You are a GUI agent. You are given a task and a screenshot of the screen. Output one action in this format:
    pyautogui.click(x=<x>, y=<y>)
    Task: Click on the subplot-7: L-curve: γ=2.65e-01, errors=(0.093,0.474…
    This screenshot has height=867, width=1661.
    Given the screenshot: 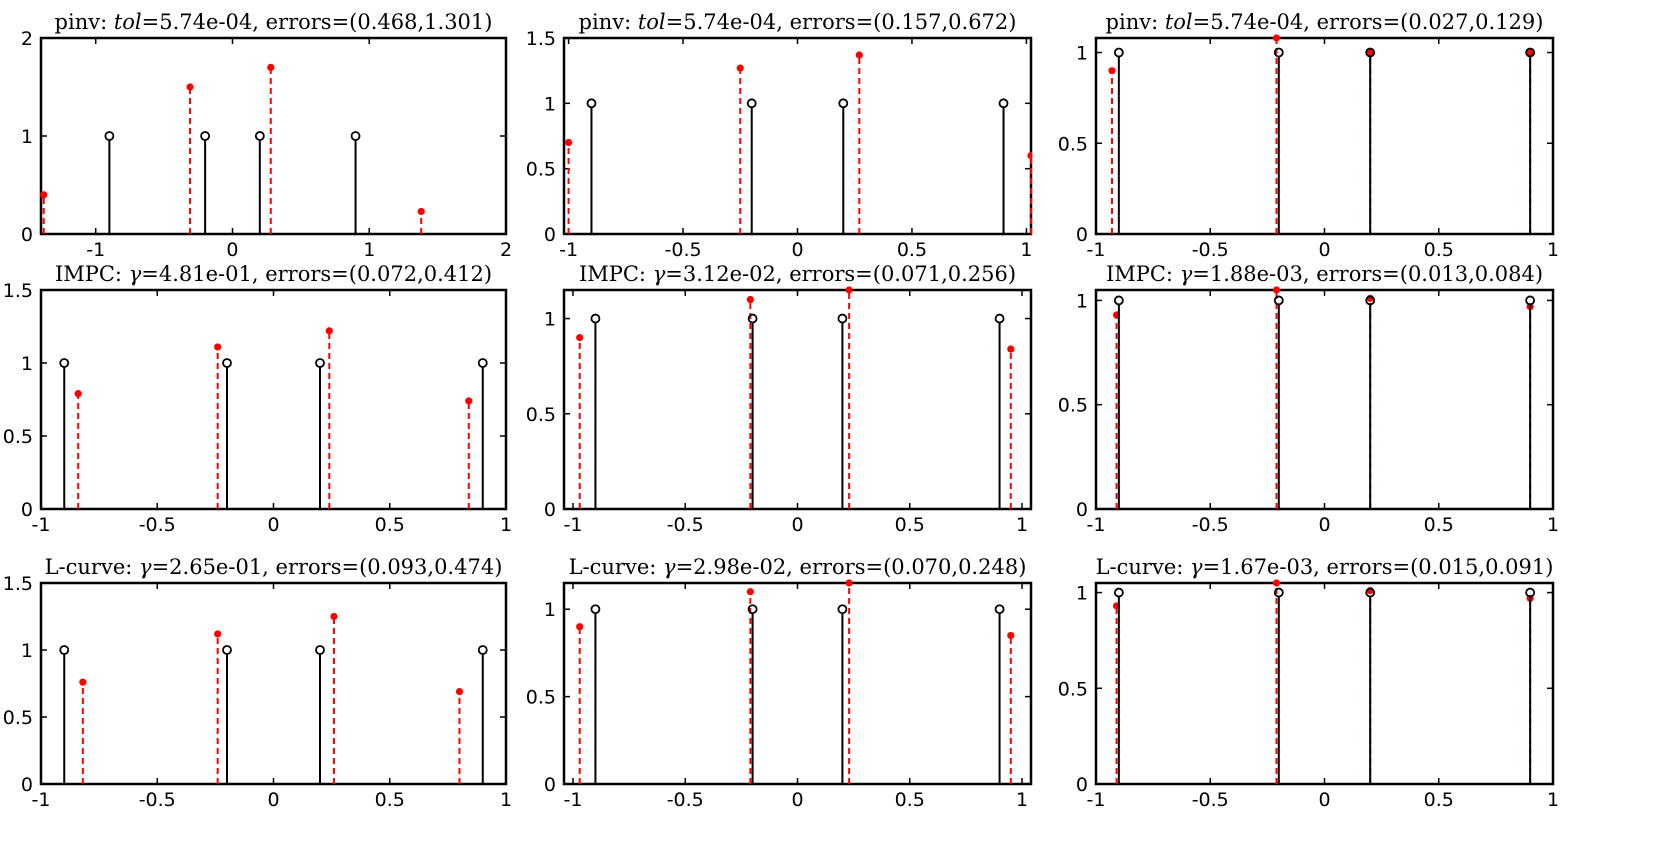 What is the action you would take?
    pyautogui.click(x=257, y=683)
    